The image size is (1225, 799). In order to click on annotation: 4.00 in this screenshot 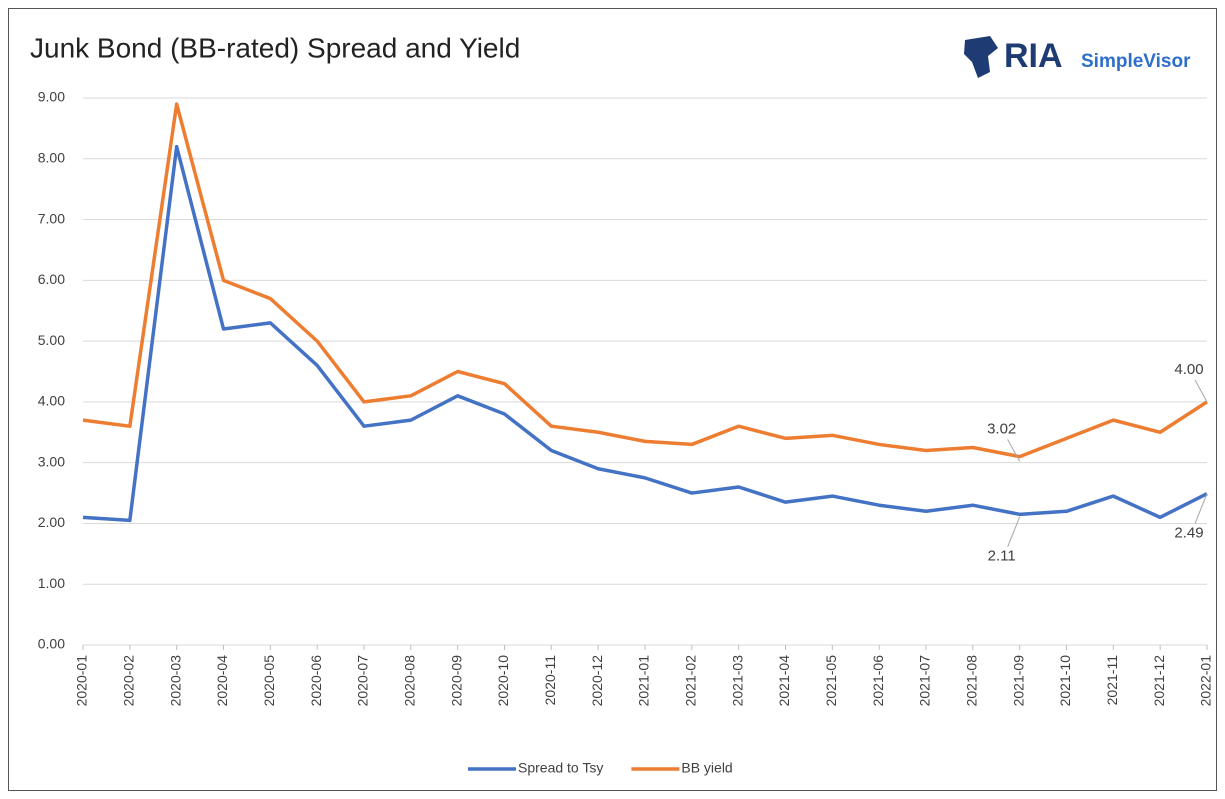, I will do `click(1188, 369)`.